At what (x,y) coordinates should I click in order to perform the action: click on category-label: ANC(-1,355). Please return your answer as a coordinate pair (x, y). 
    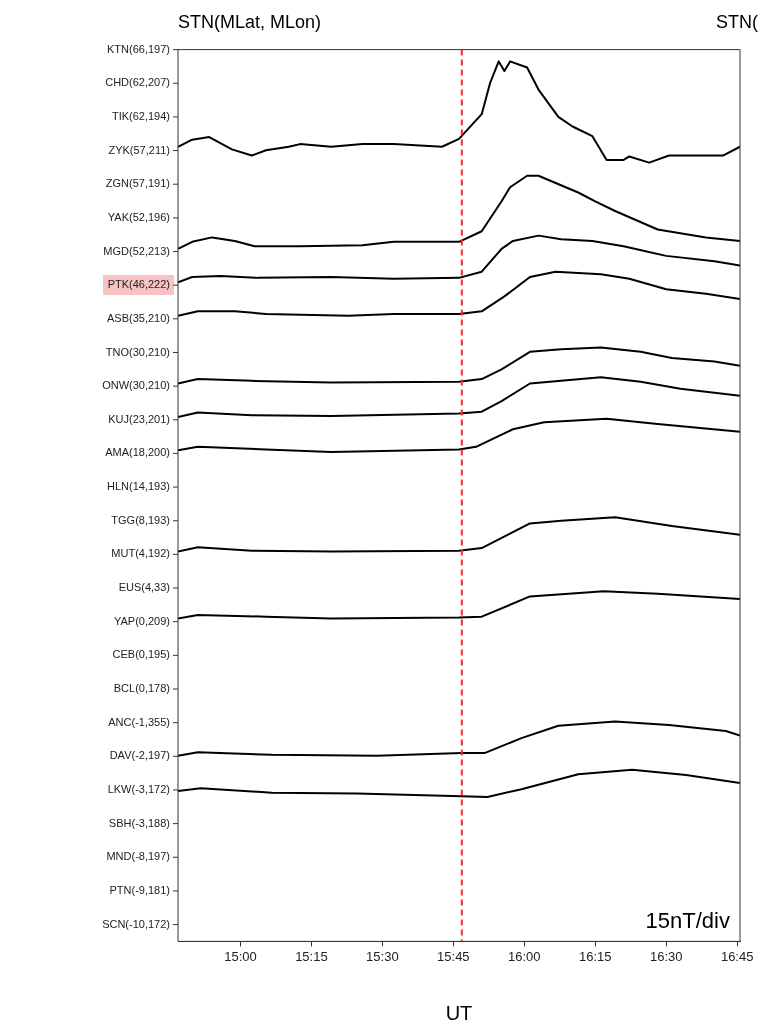
    Looking at the image, I should click on (139, 721).